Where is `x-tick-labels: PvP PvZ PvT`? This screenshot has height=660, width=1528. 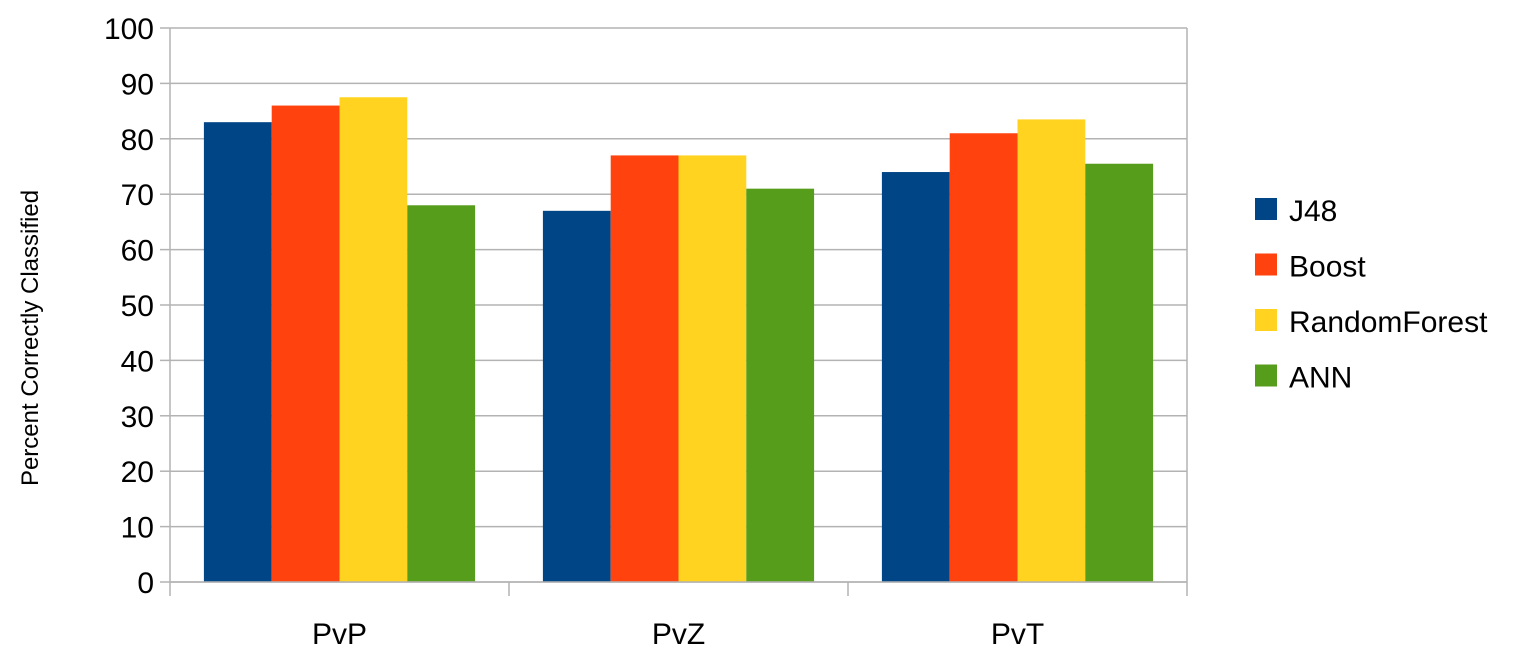
x-tick-labels: PvP PvZ PvT is located at coordinates (678, 634).